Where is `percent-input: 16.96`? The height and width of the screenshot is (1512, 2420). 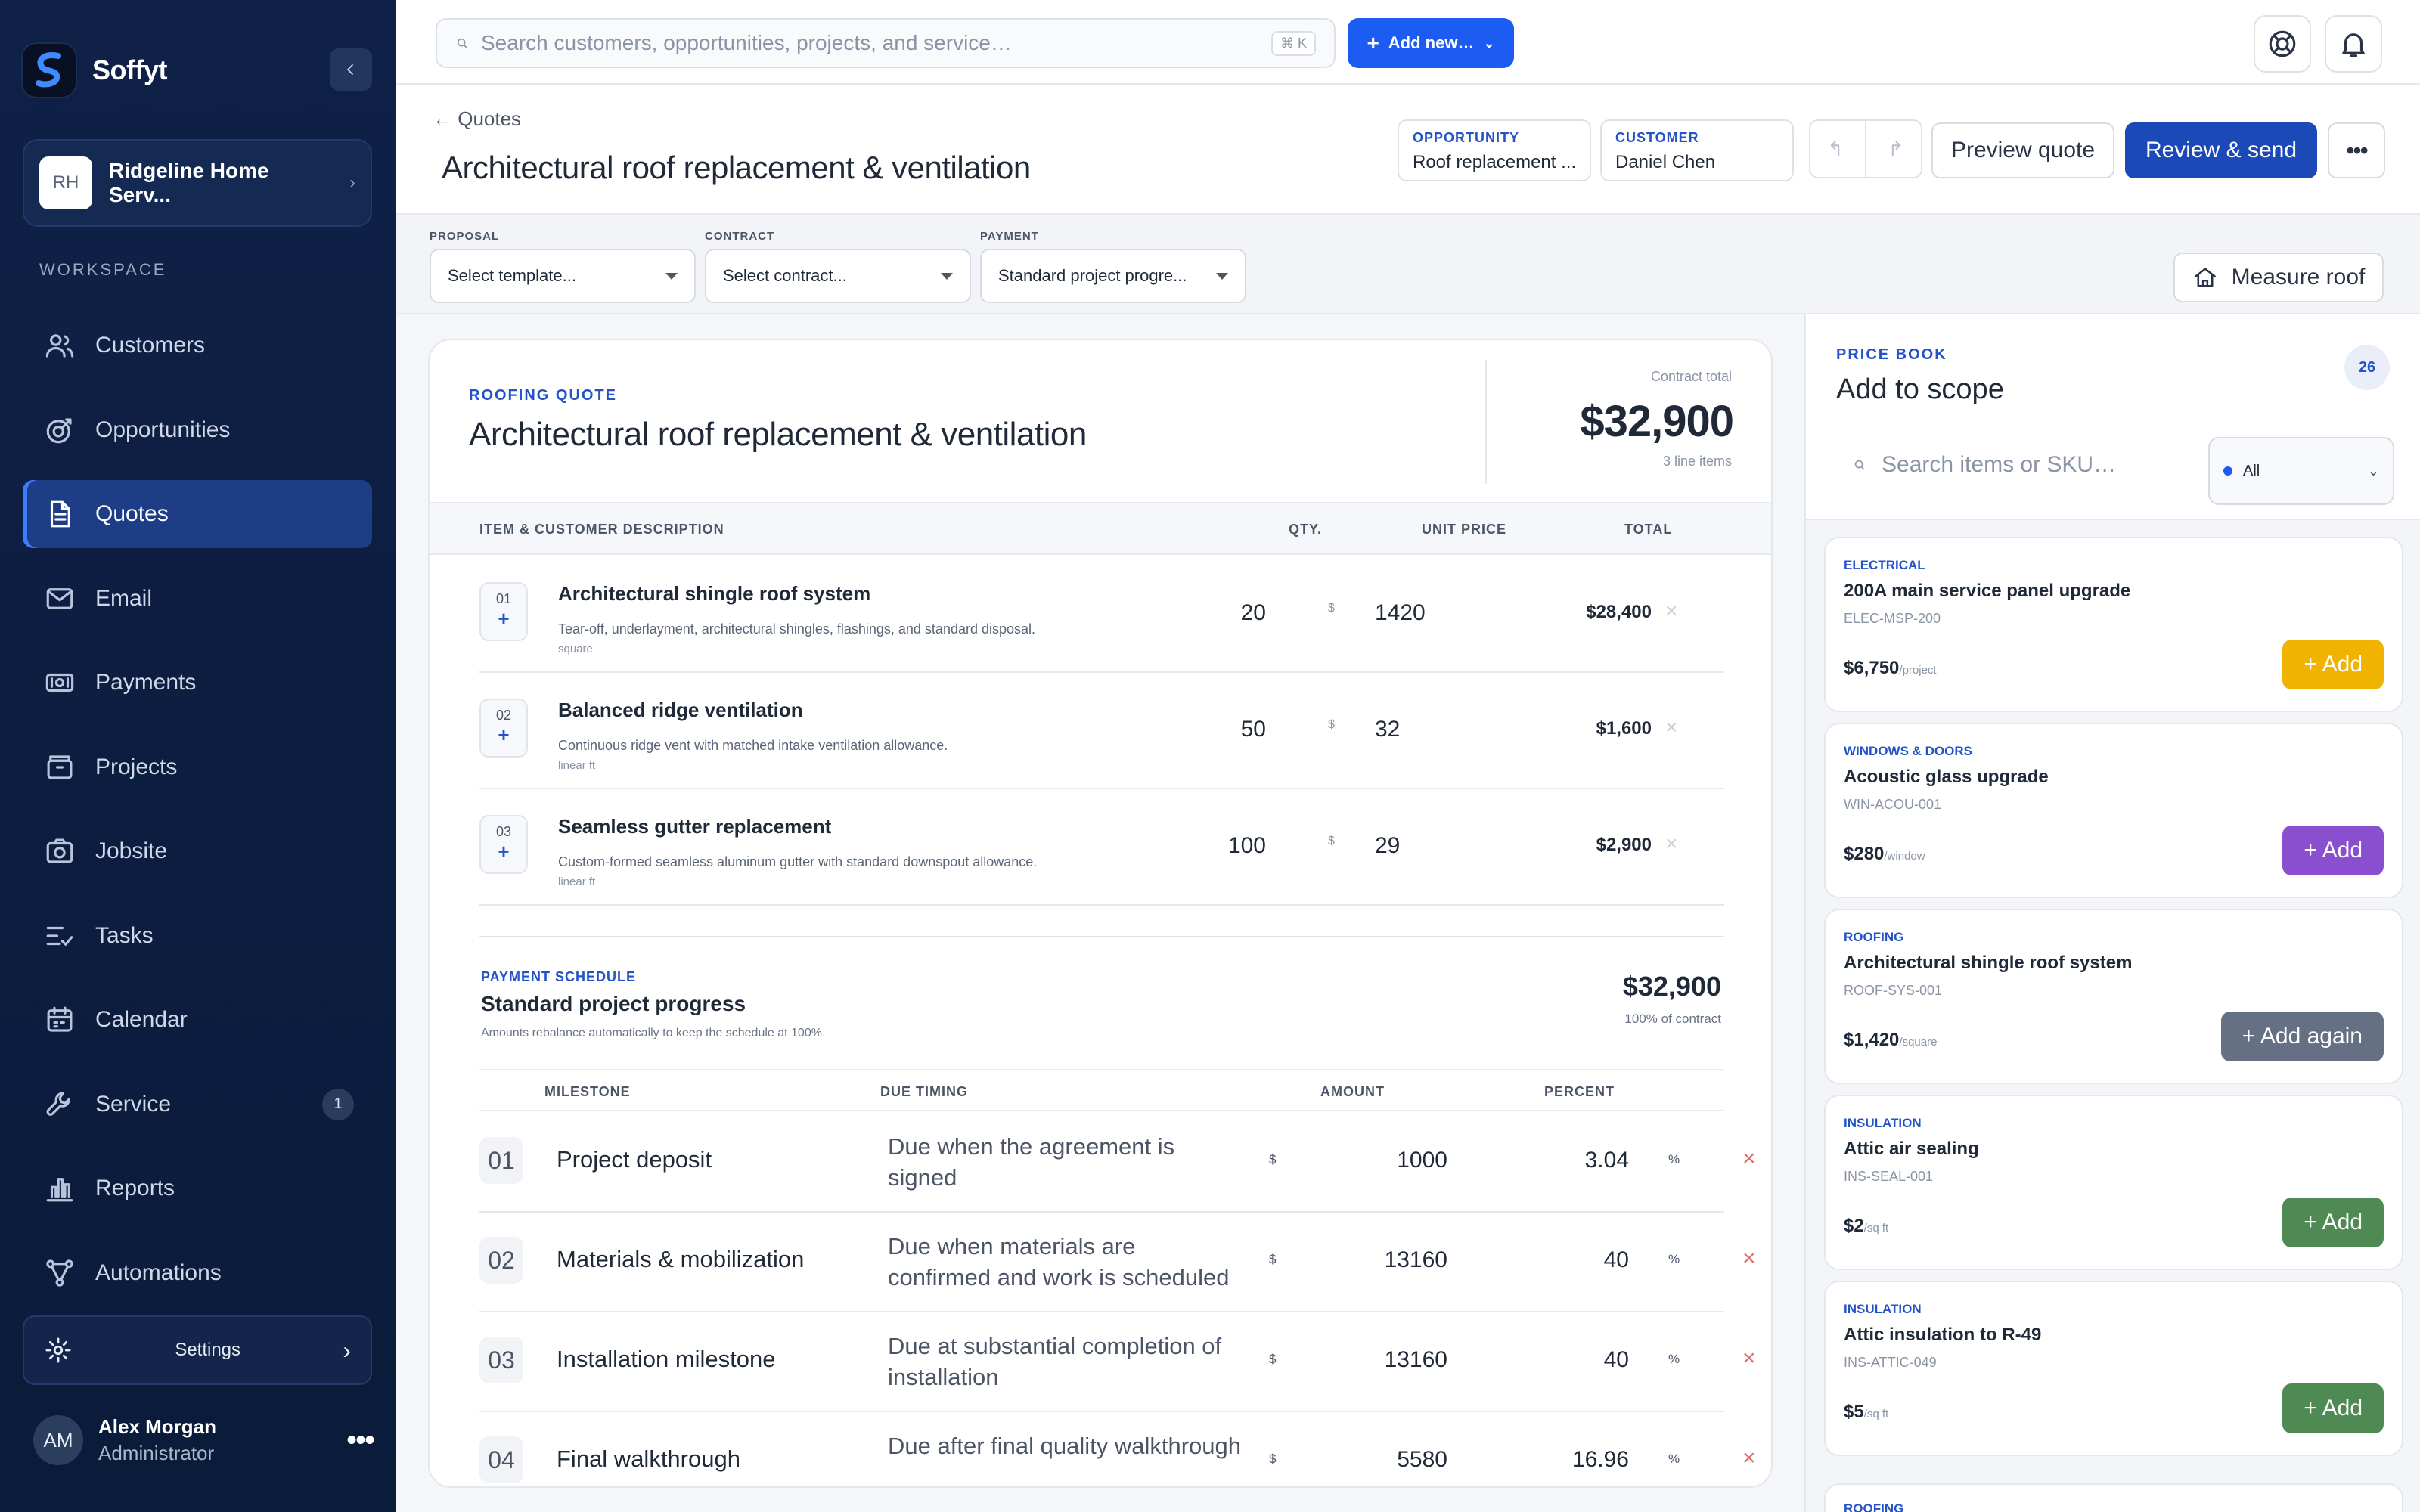 percent-input: 16.96 is located at coordinates (1600, 1459).